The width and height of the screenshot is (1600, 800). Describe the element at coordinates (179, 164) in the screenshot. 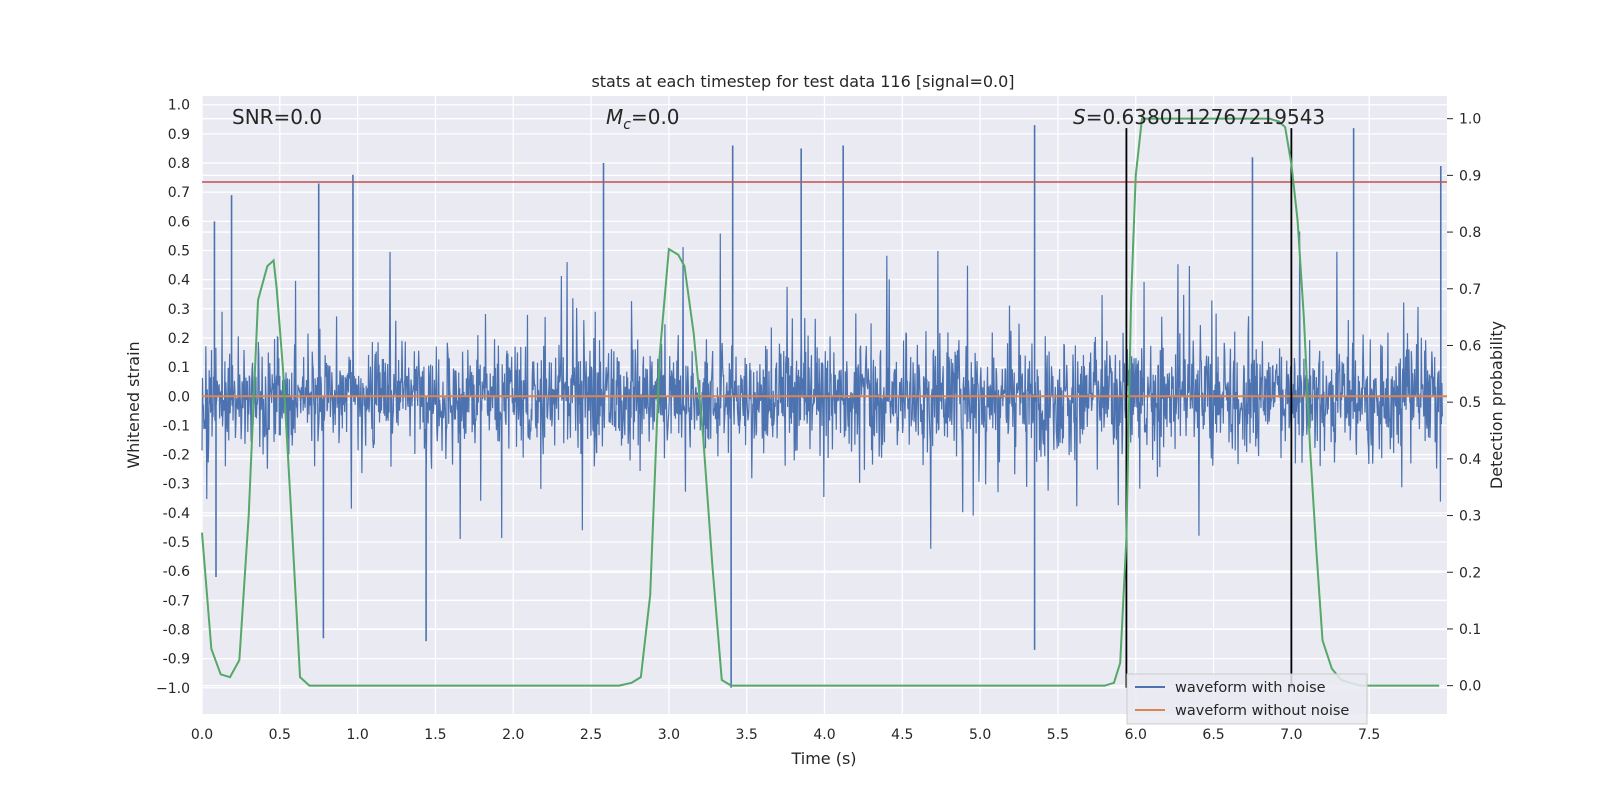

I see `y-tick-label: 0.8` at that location.